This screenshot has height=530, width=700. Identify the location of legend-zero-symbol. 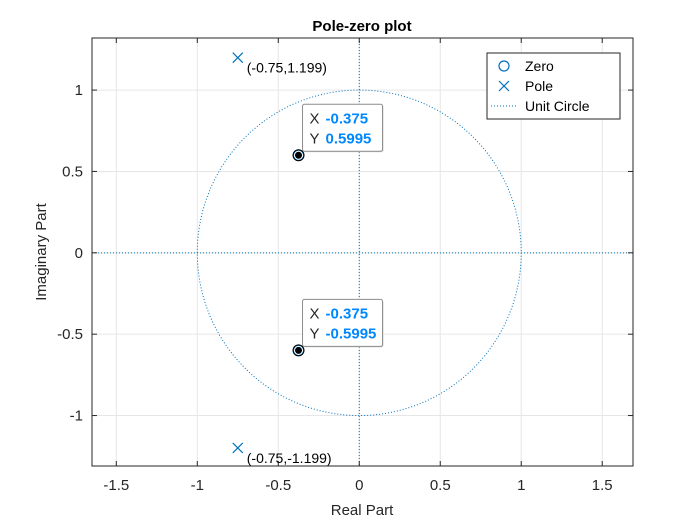
(504, 66).